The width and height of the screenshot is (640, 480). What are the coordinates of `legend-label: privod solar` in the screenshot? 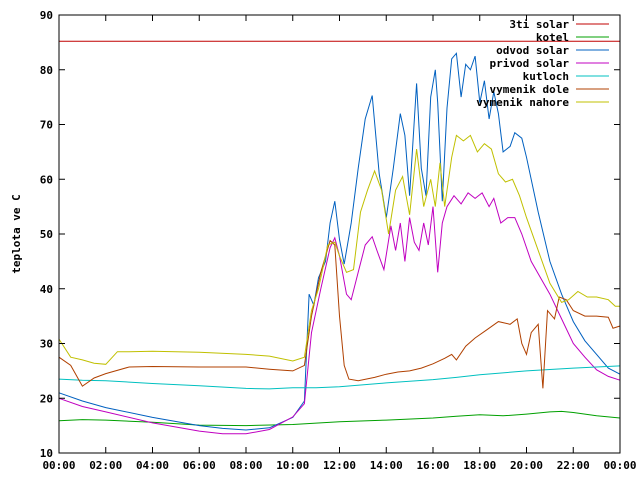 It's located at (530, 63).